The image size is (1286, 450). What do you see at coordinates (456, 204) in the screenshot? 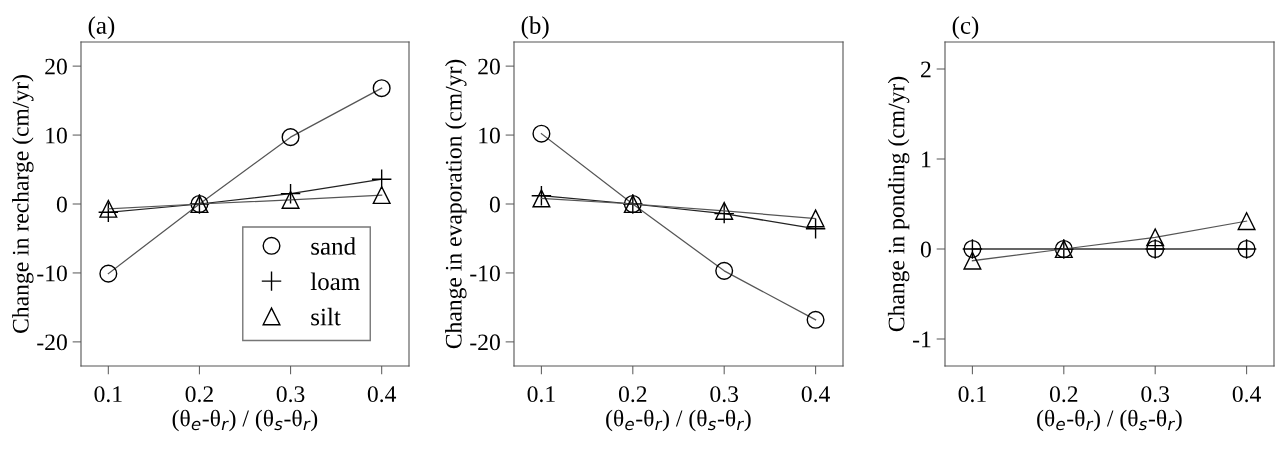
I see `y-axis-title: Change in evaporation (cm/yr)` at bounding box center [456, 204].